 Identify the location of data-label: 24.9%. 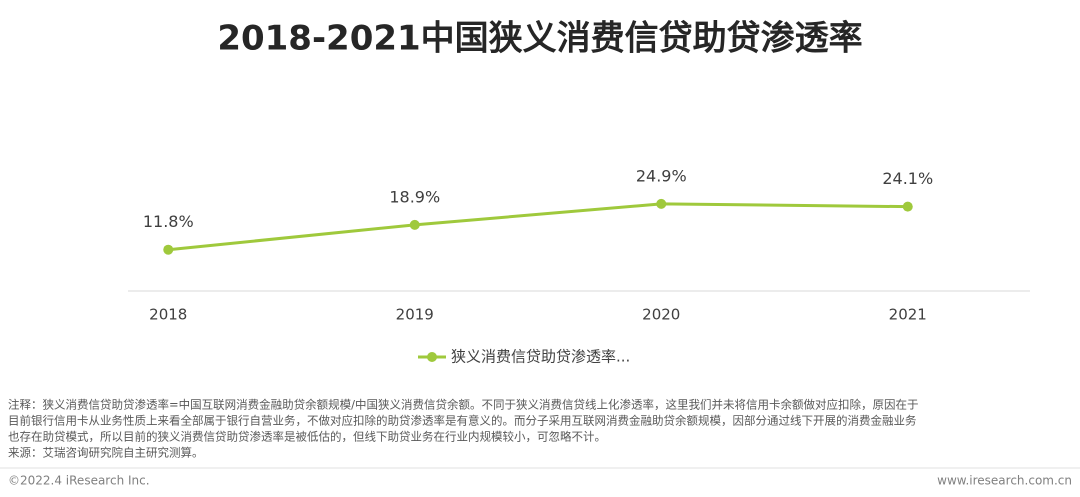
(661, 175).